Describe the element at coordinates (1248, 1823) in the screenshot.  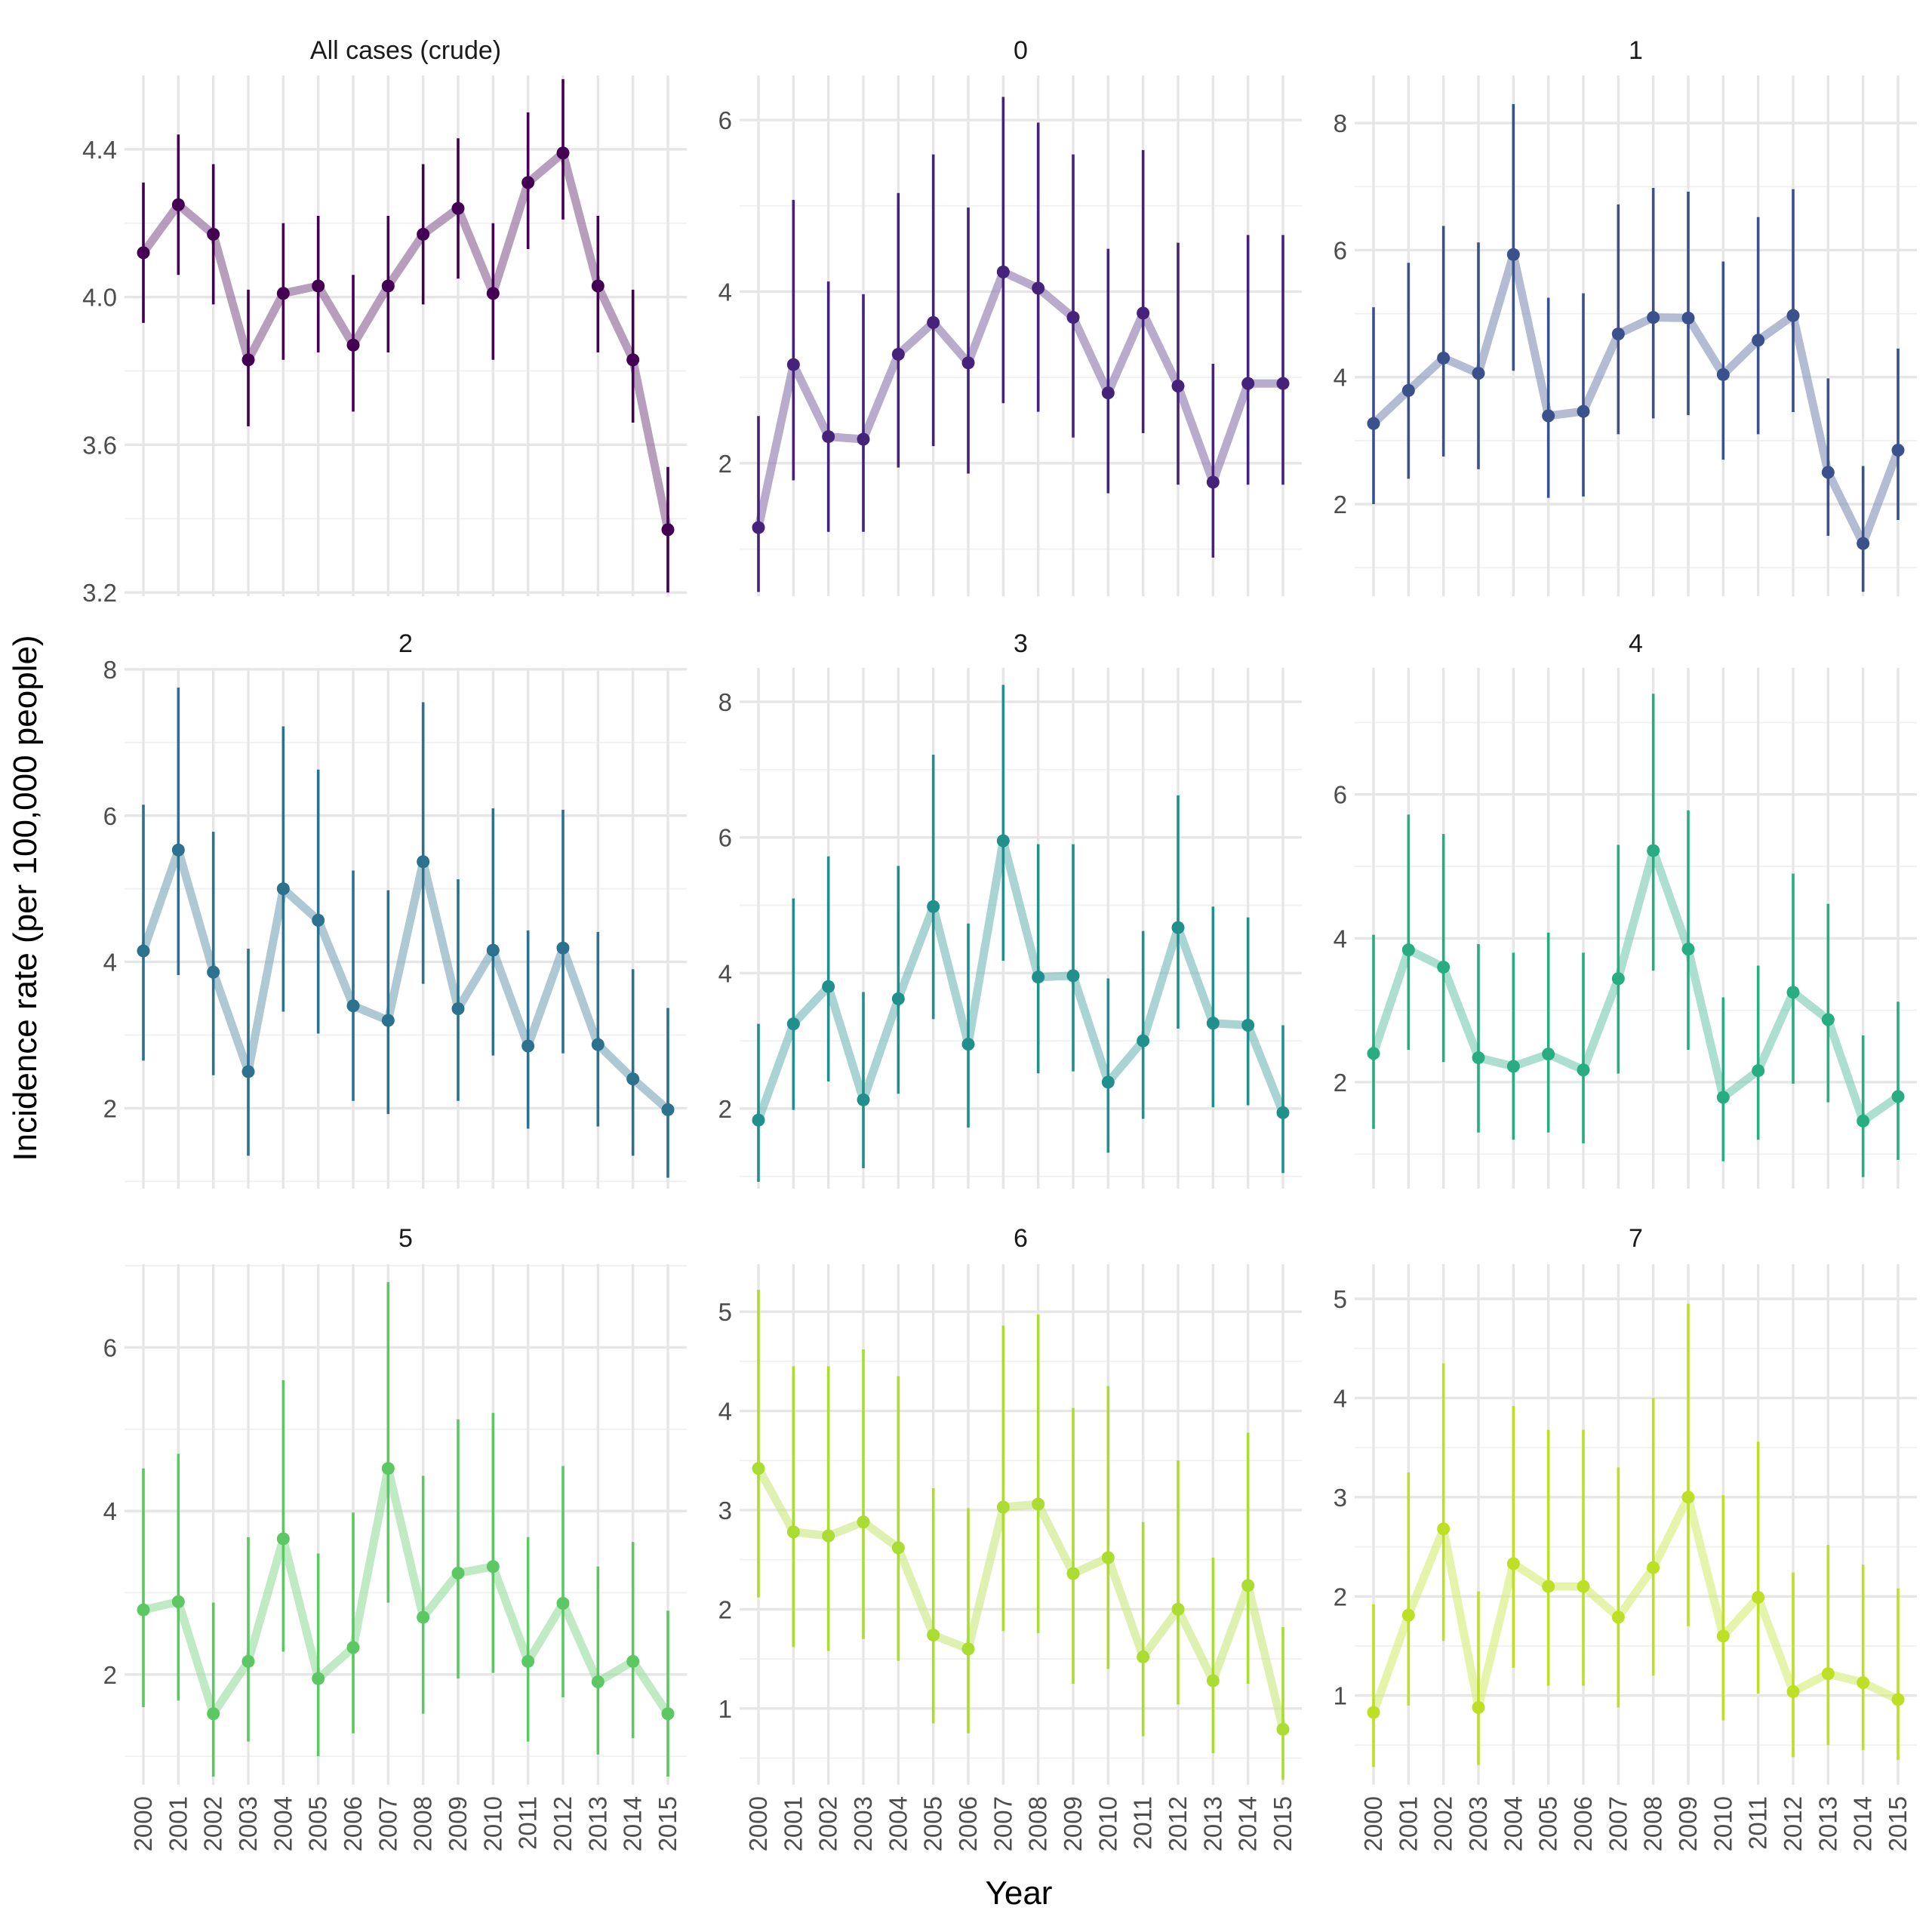
I see `x-tick-label: 2014` at that location.